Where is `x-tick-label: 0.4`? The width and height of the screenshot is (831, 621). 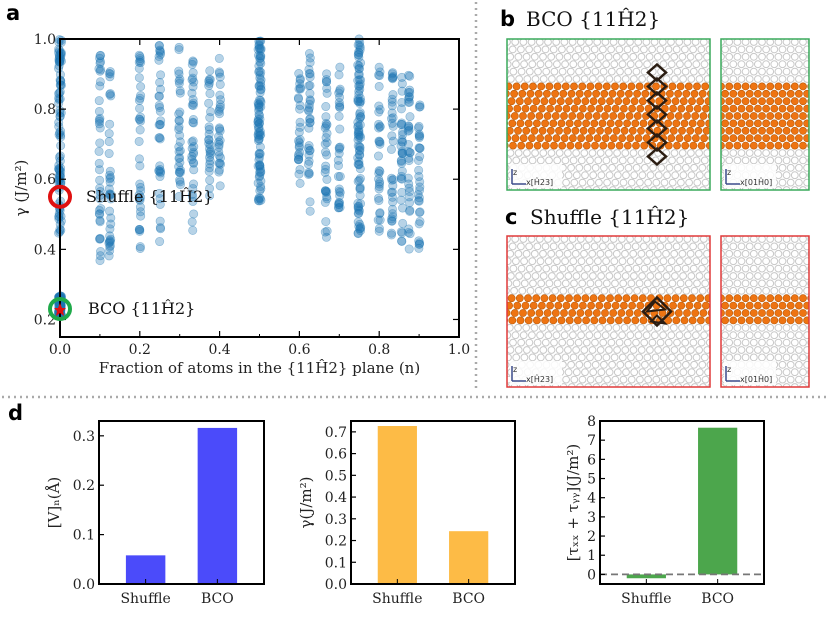 x-tick-label: 0.4 is located at coordinates (219, 350).